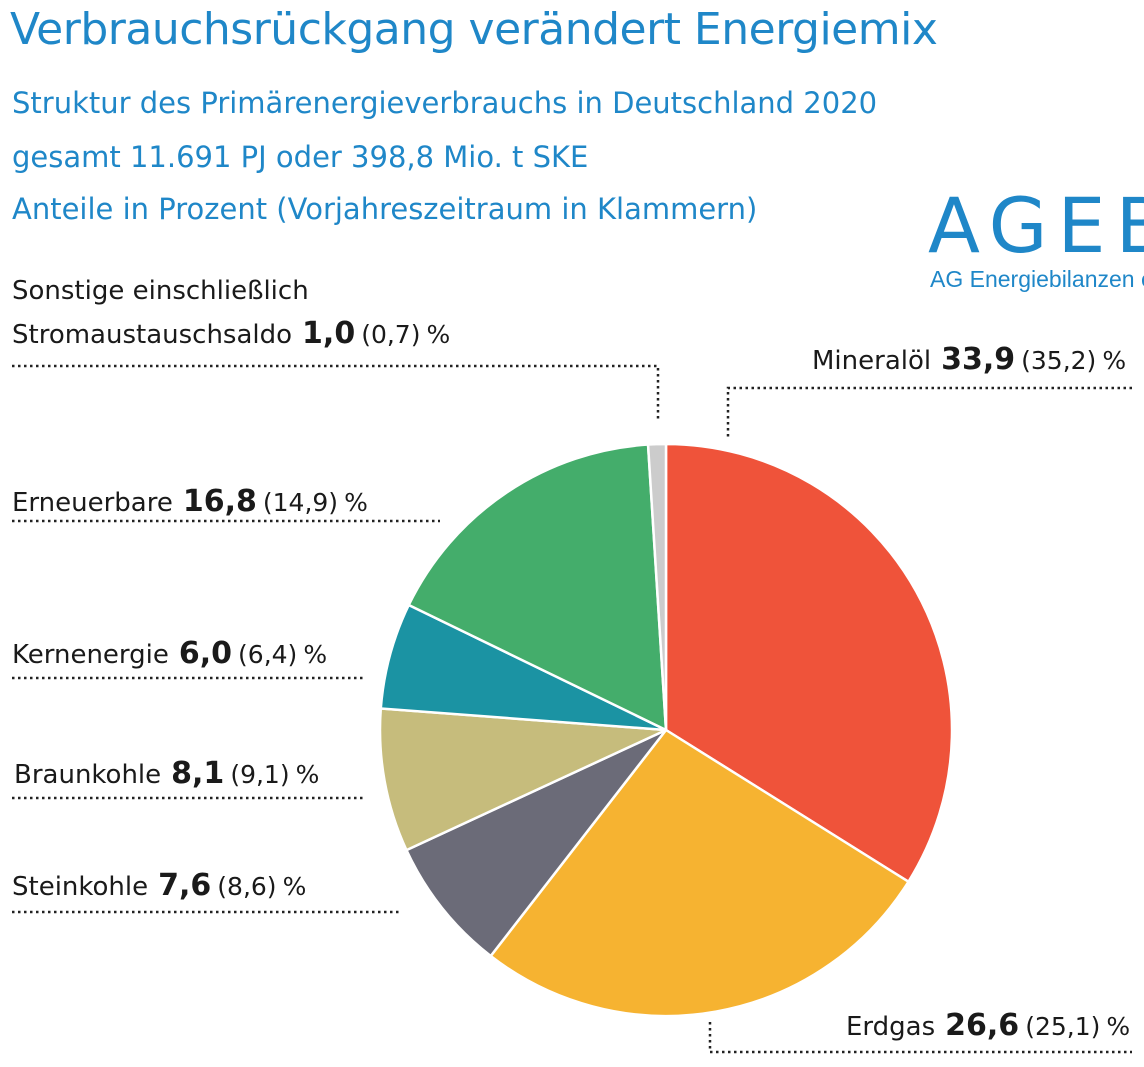 The height and width of the screenshot is (1067, 1144). Describe the element at coordinates (1037, 279) in the screenshot. I see `ageb-logo-subtext: AG Energiebilanzen e.V.` at that location.